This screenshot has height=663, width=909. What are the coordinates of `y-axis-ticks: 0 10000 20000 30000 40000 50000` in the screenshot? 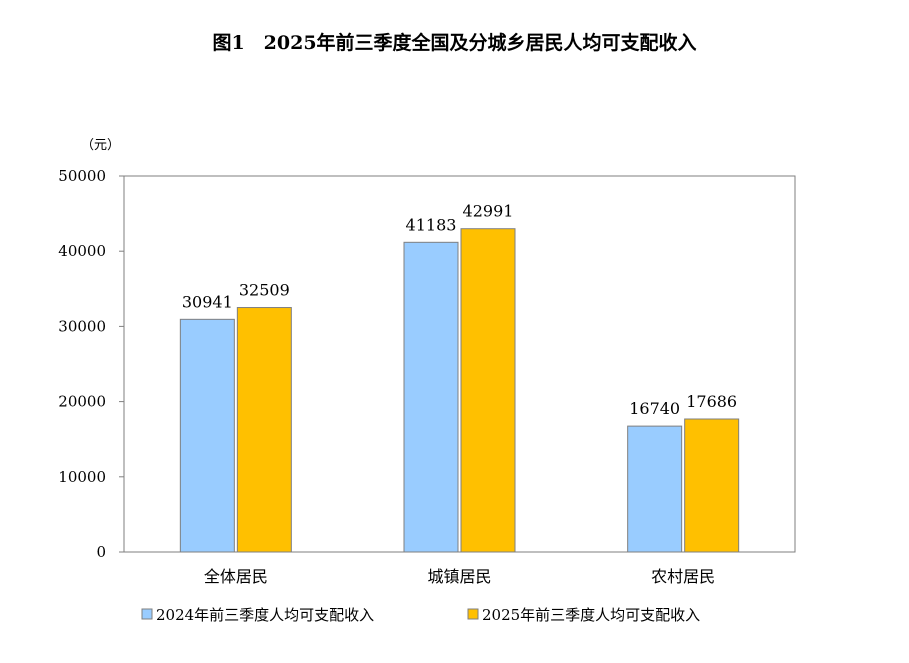 It's located at (91, 364).